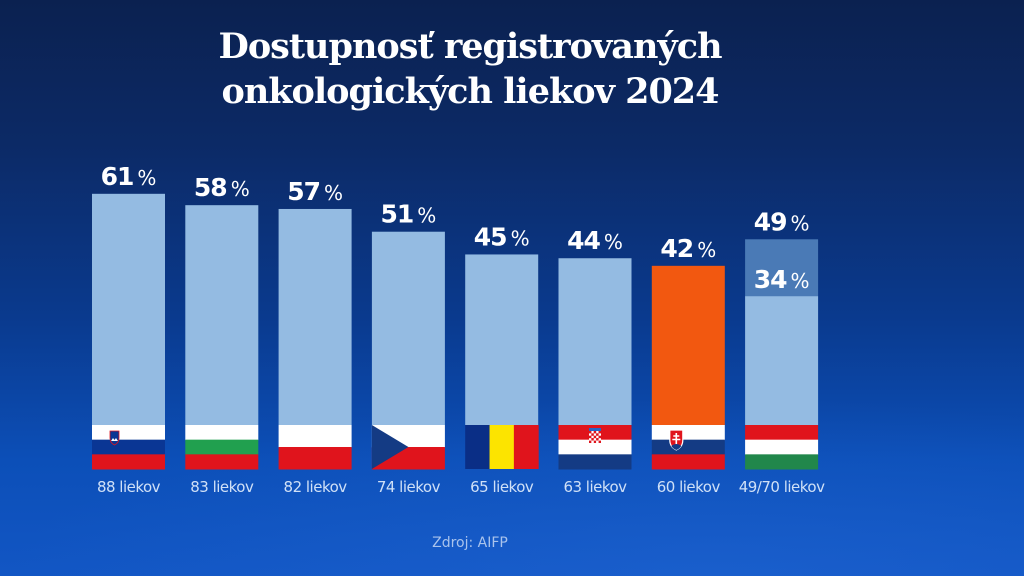  I want to click on category-label: 83 liekov, so click(222, 487).